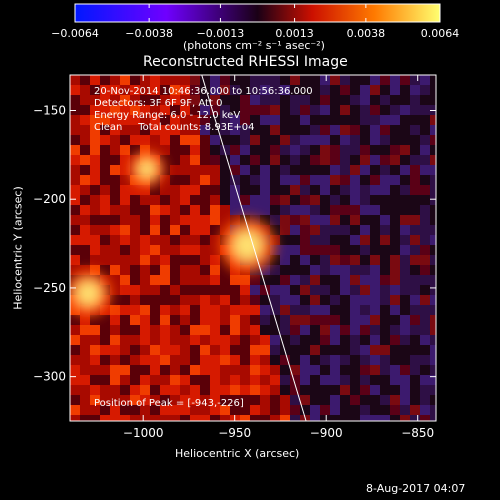 This screenshot has width=500, height=500. I want to click on source-core, so click(247, 245).